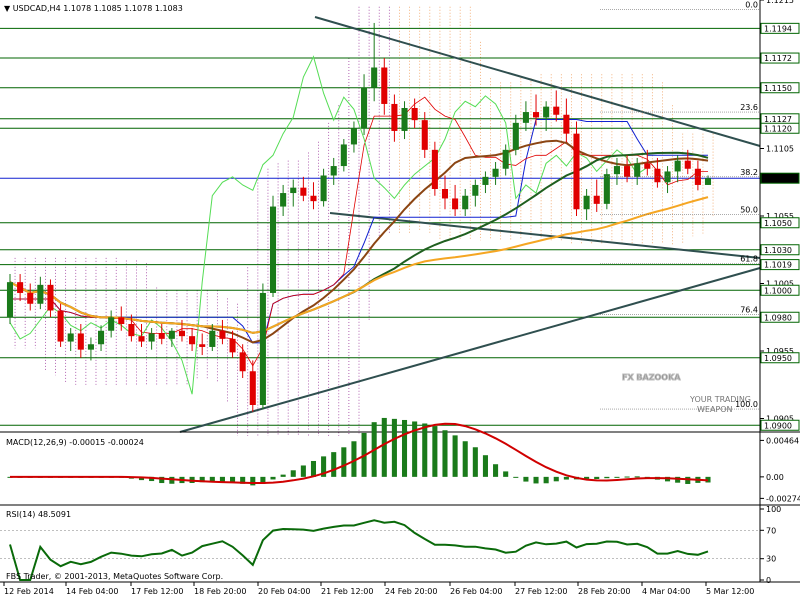  Describe the element at coordinates (666, 591) in the screenshot. I see `time-tick-label: 4 Mar 04:00` at that location.